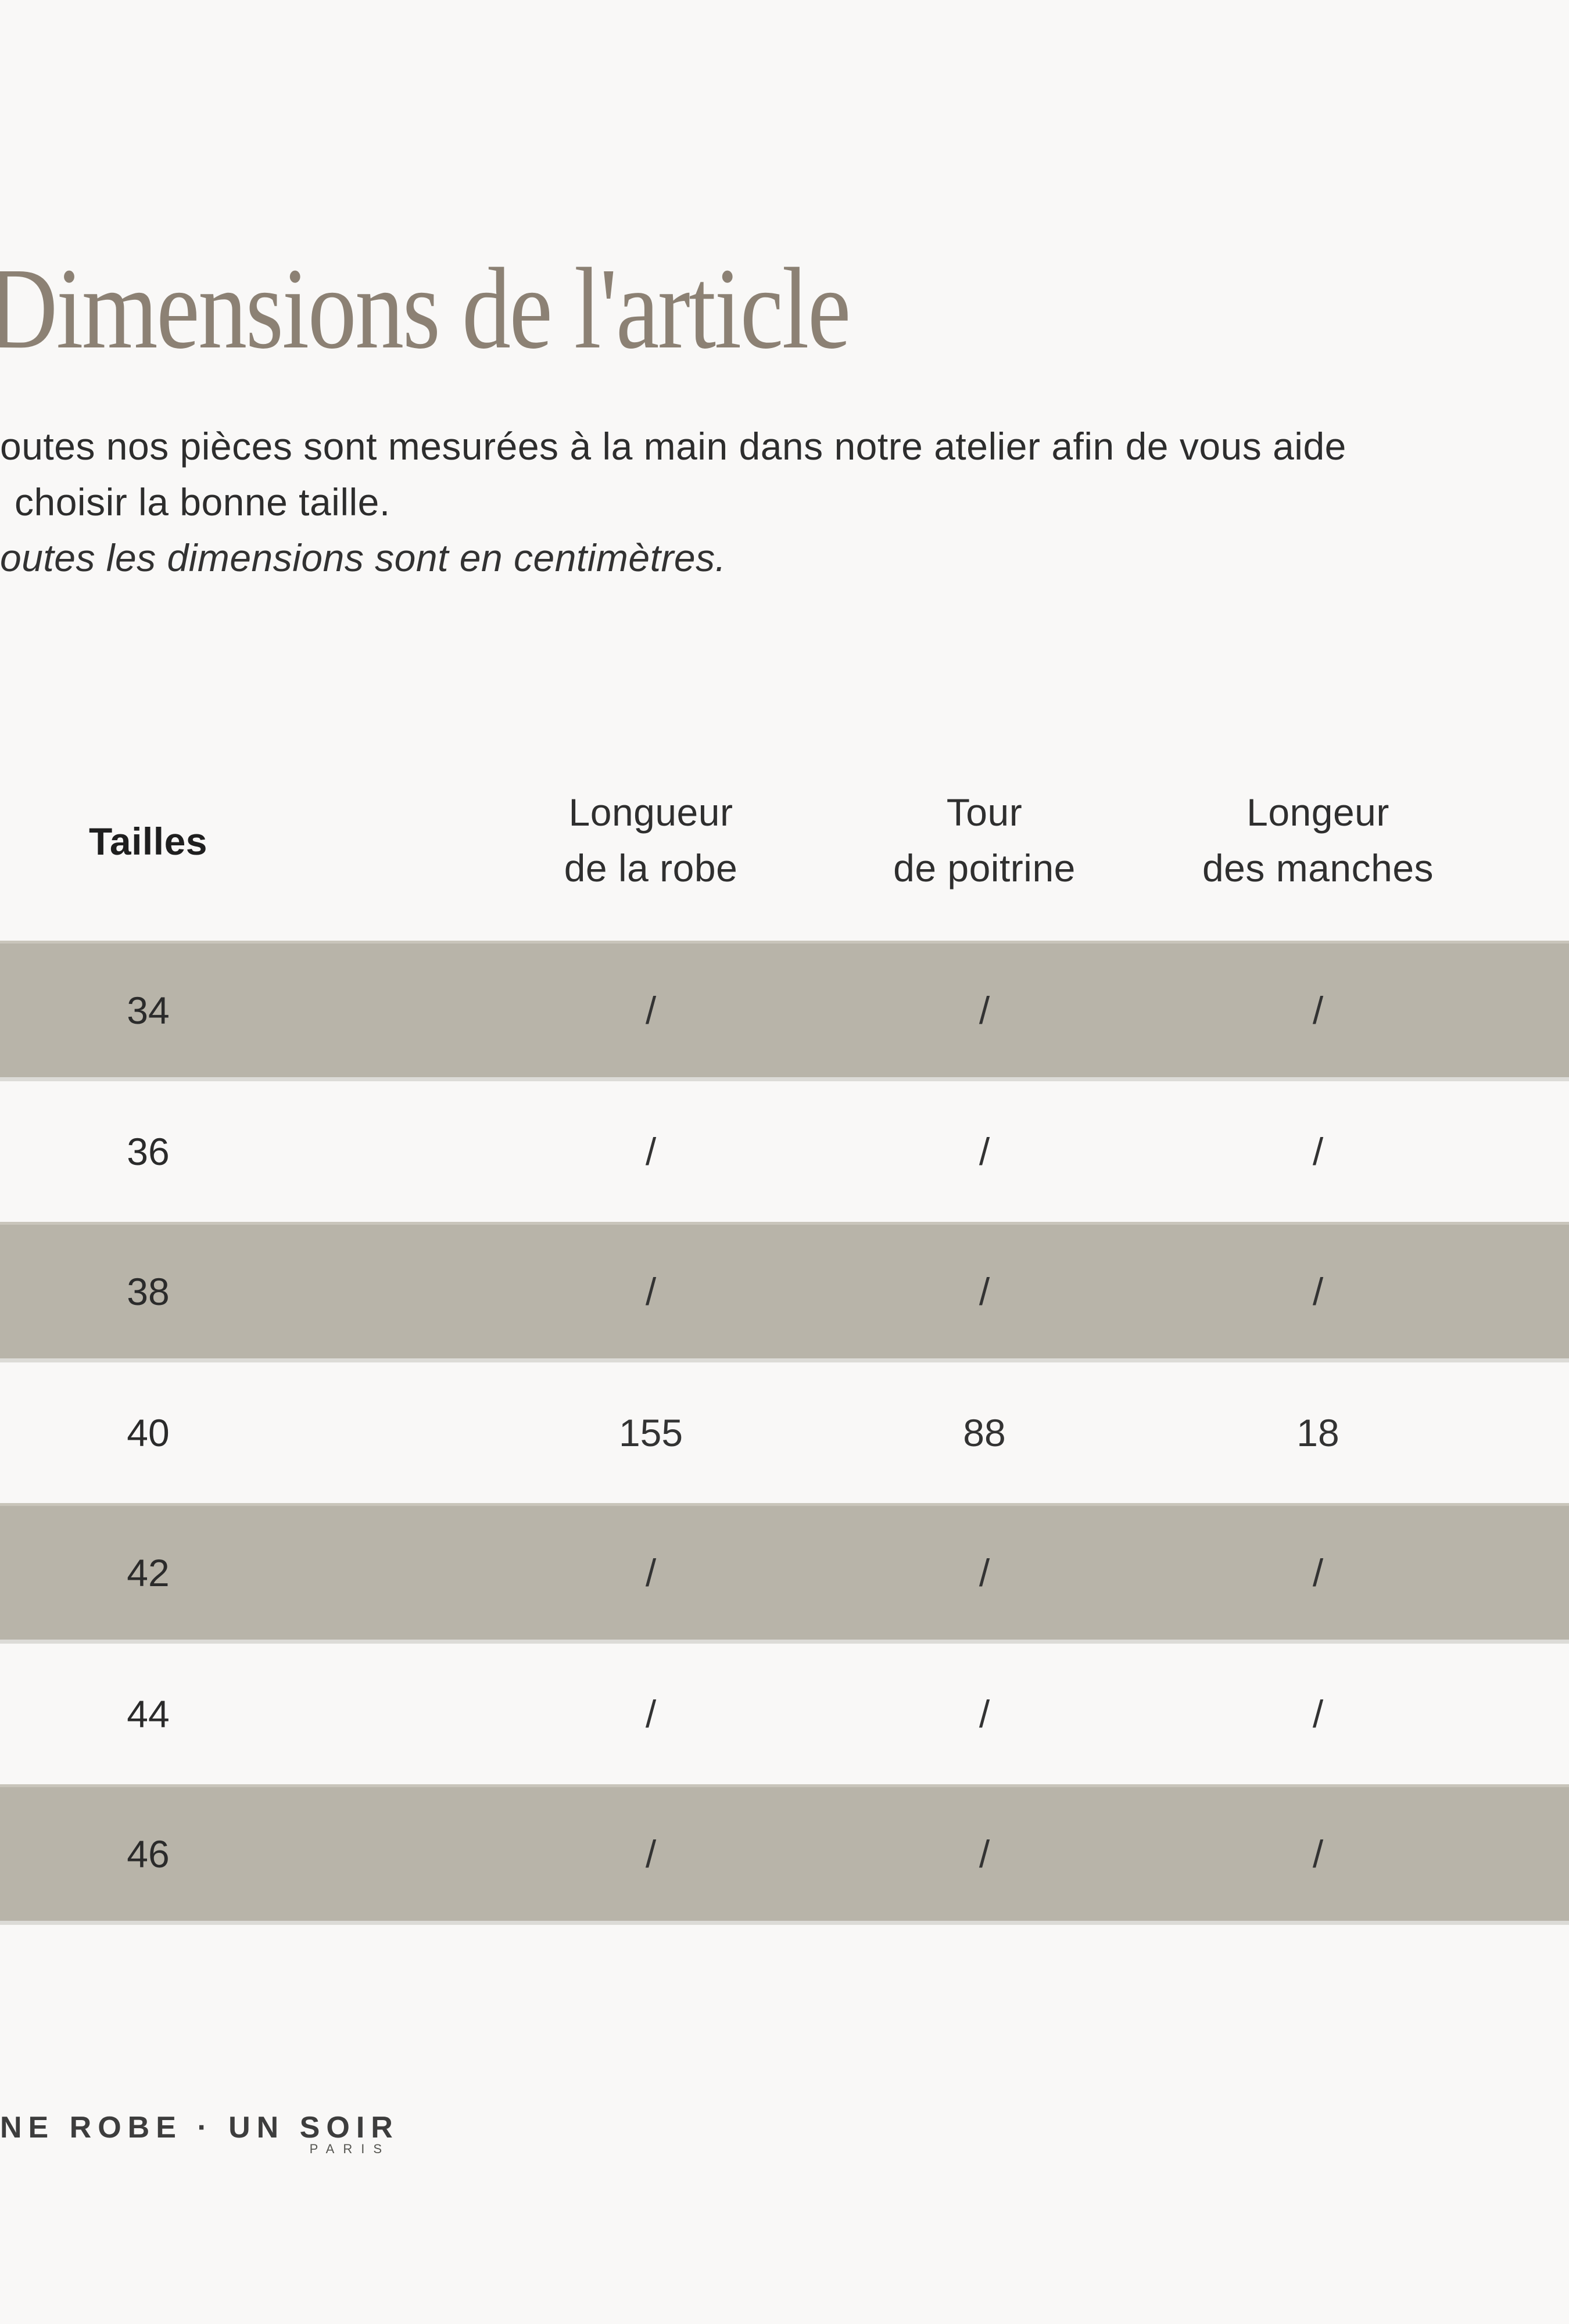 This screenshot has height=2324, width=1569. I want to click on row-size-label: 42, so click(148, 1572).